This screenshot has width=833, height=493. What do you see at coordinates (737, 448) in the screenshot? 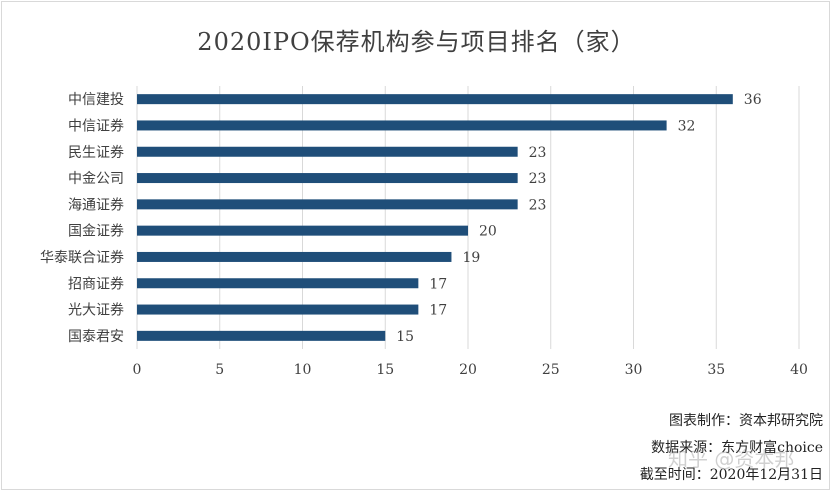
I see `footnote-source: 数据来源：东方财富choice` at bounding box center [737, 448].